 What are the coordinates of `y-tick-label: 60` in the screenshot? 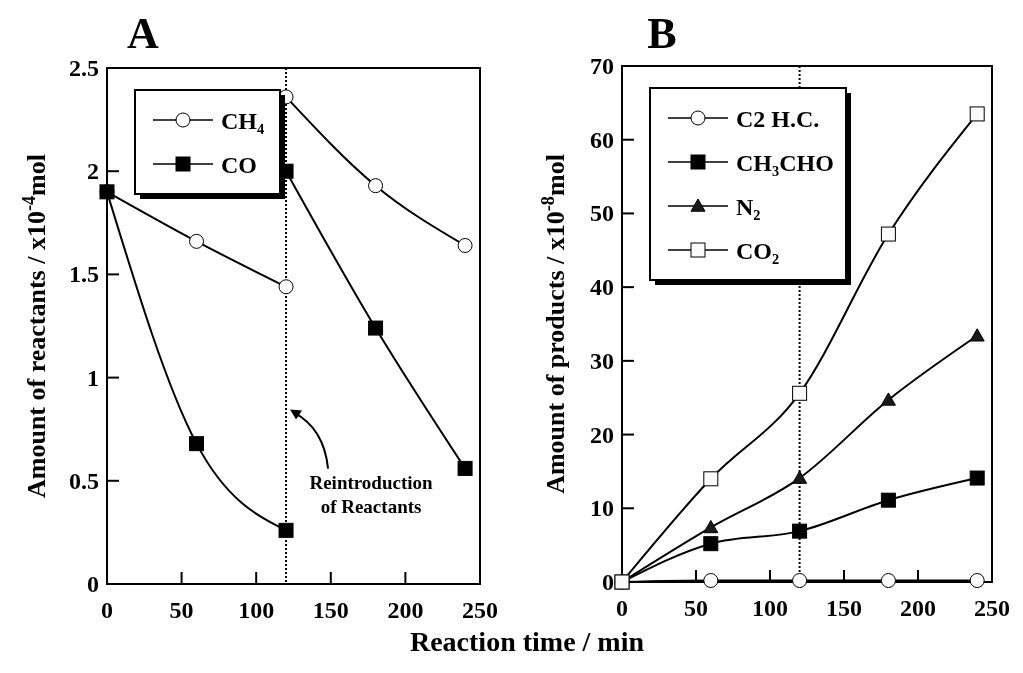 It's located at (602, 139).